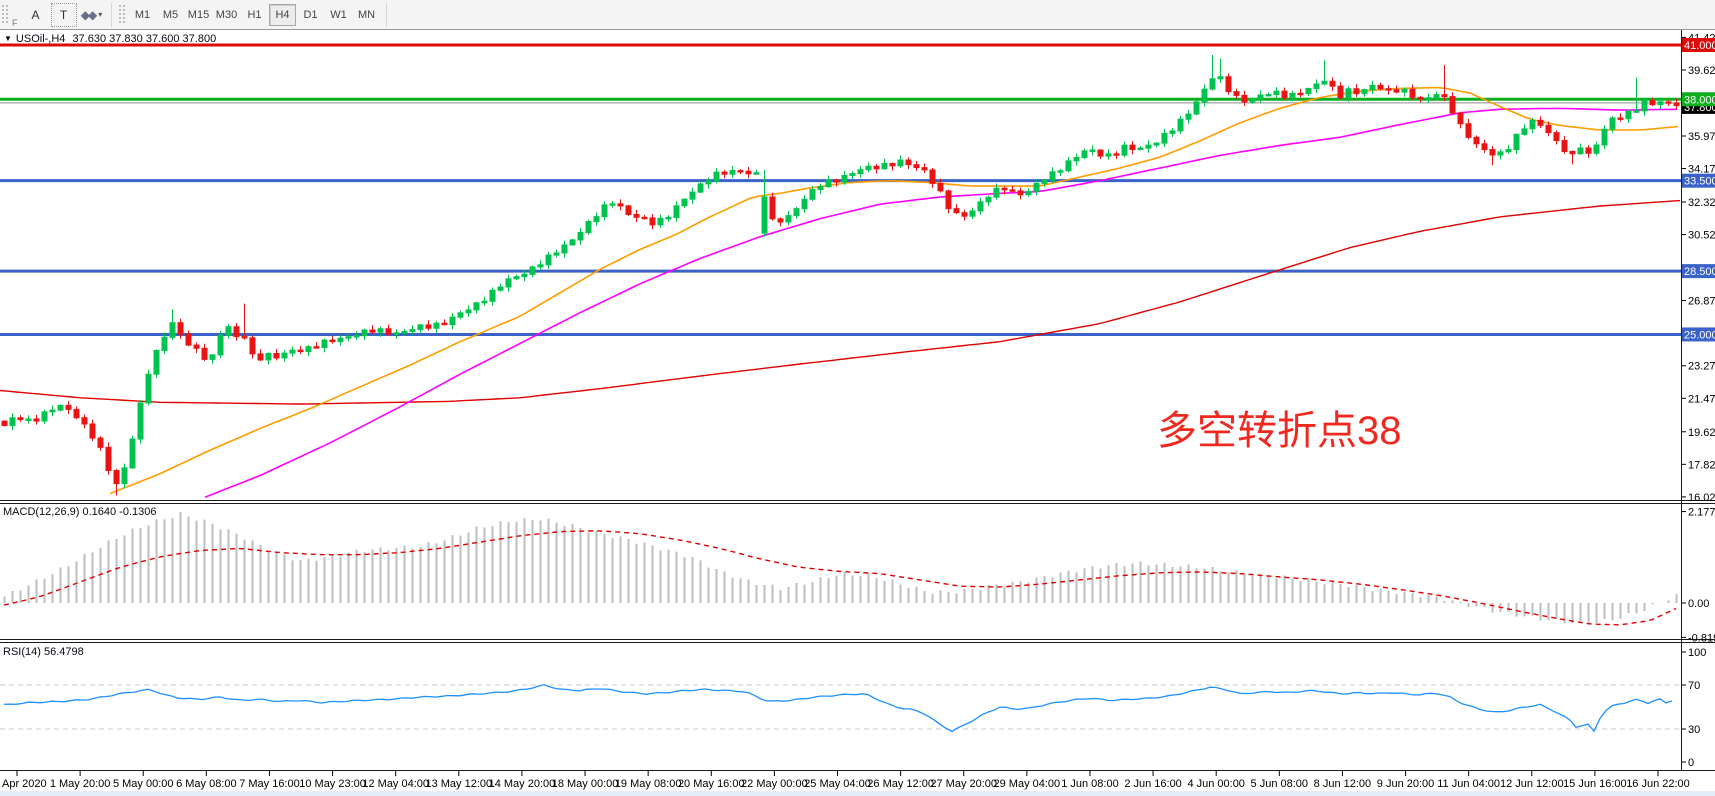 This screenshot has height=796, width=1715. Describe the element at coordinates (35, 14) in the screenshot. I see `arrow-tool-button: A` at that location.